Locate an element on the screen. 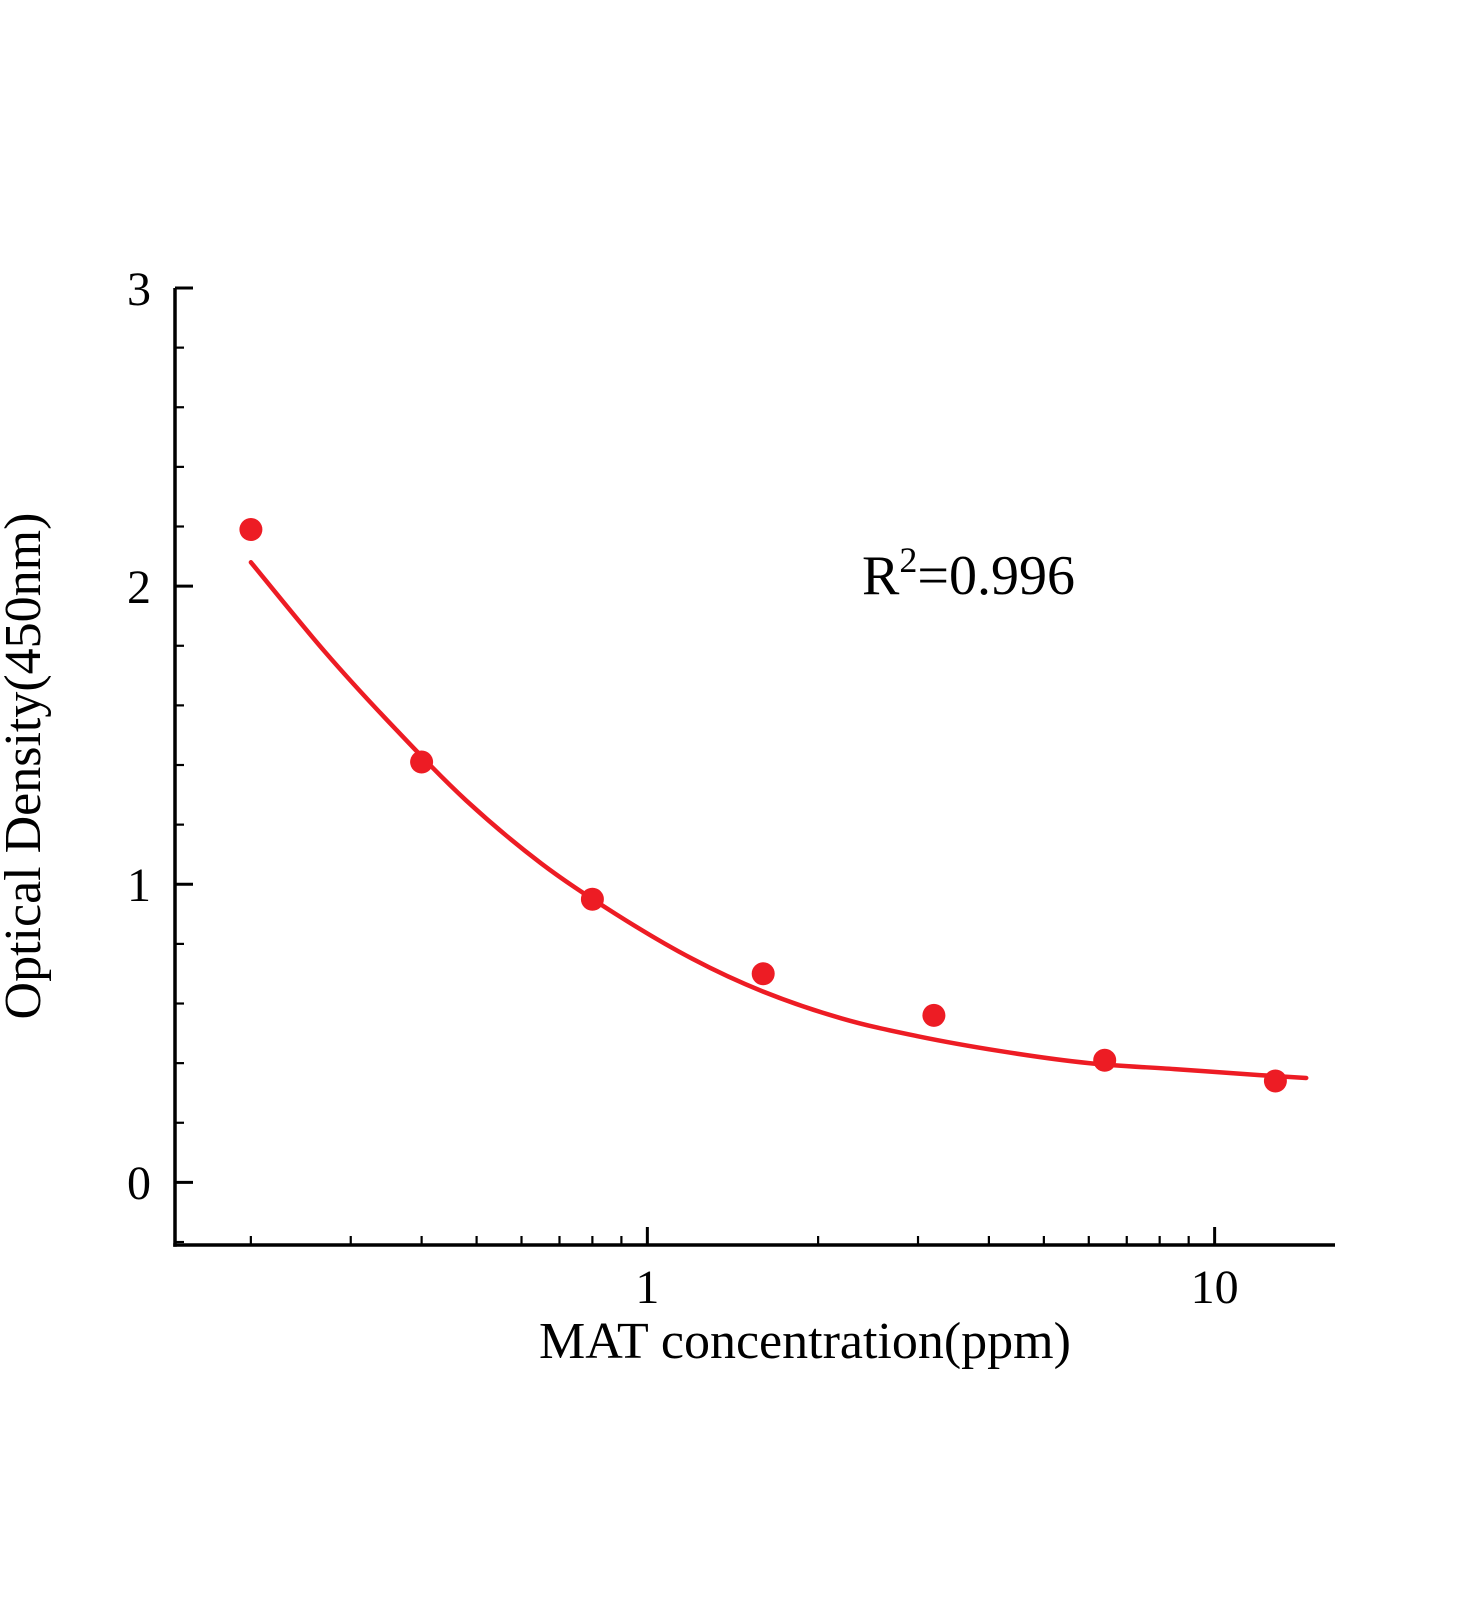  r-squared-annotation: R2=0.996 is located at coordinates (968, 573).